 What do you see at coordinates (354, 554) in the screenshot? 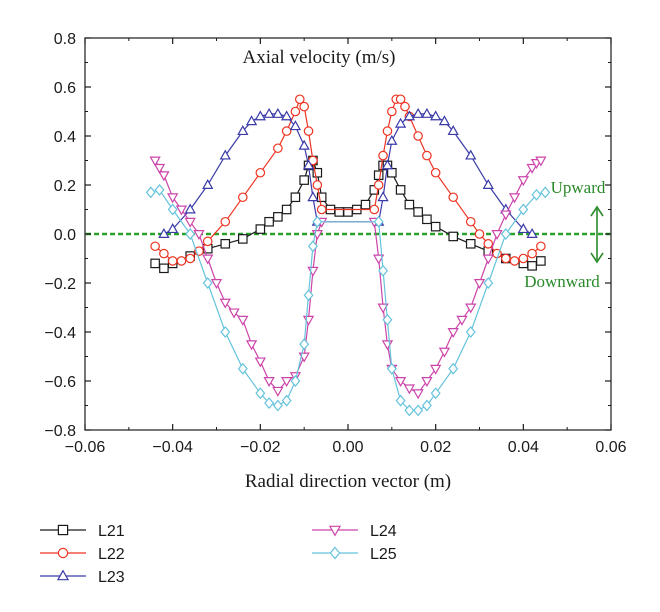
I see `legend-item-l25: L25` at bounding box center [354, 554].